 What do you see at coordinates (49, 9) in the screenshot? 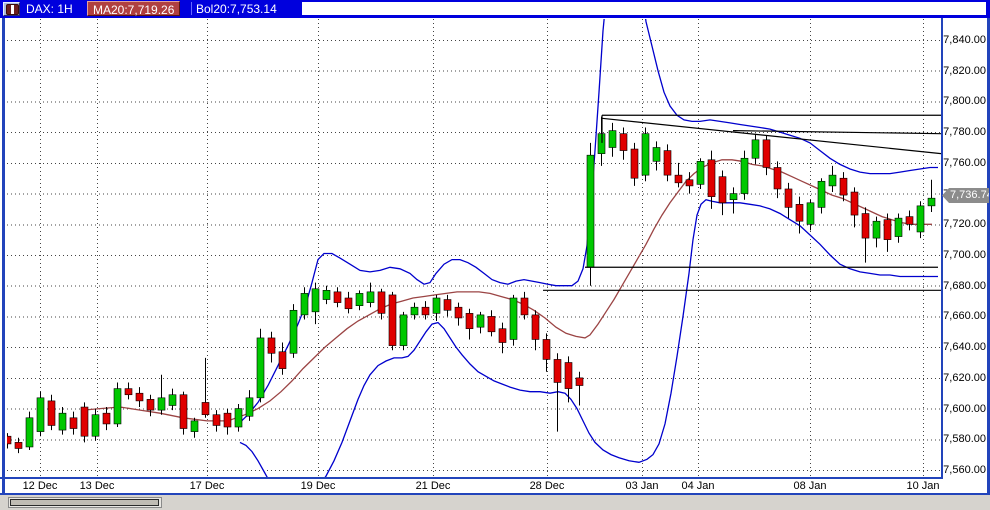
I see `instrument-label: DAX: 1H` at bounding box center [49, 9].